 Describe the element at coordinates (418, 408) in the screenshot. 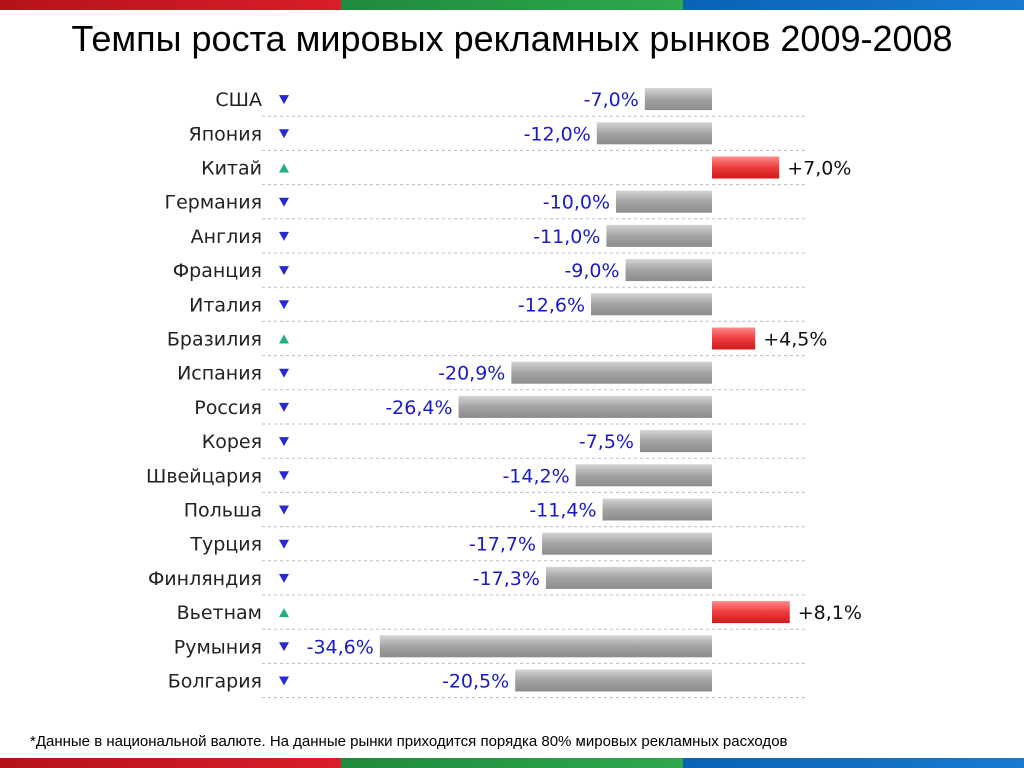

I see `value-label: -26,4%` at that location.